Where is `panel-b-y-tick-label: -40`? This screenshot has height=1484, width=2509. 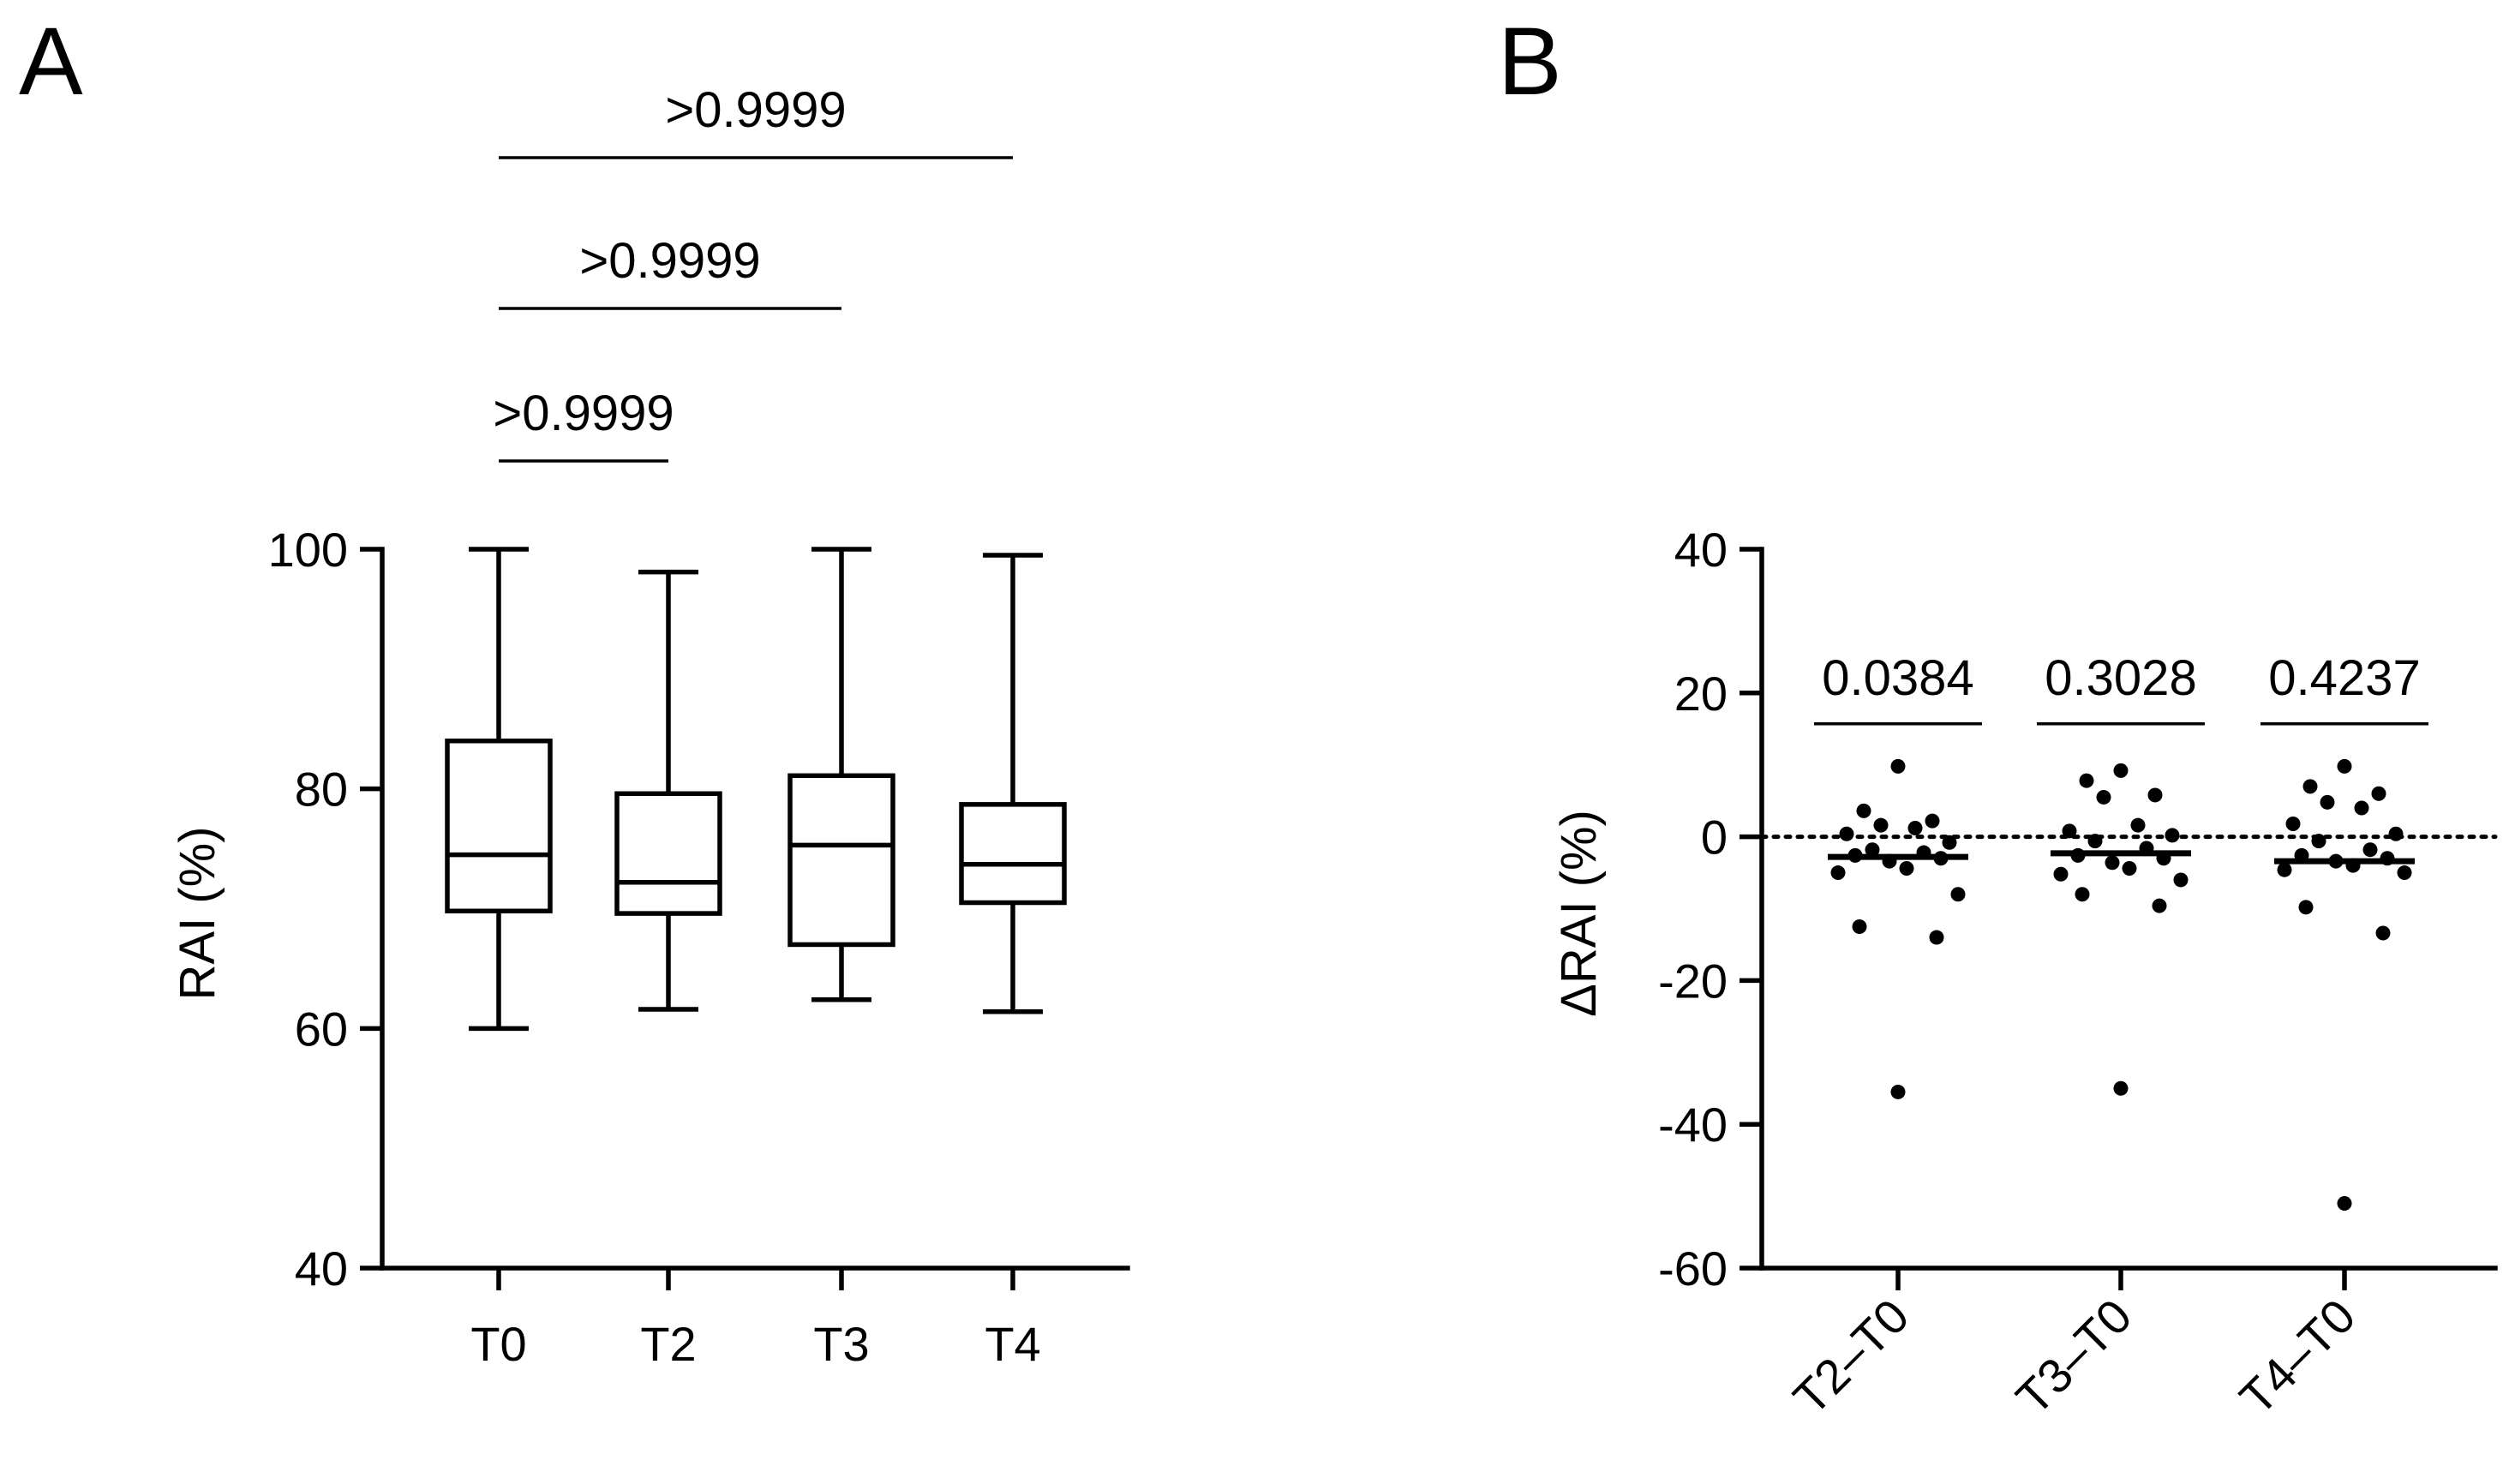
panel-b-y-tick-label: -40 is located at coordinates (1693, 1125).